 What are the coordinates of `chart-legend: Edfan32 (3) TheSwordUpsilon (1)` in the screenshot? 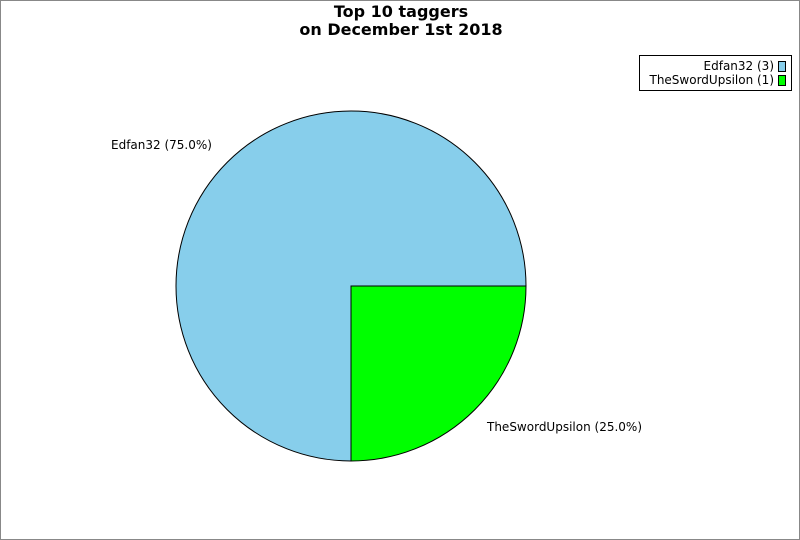 It's located at (715, 73).